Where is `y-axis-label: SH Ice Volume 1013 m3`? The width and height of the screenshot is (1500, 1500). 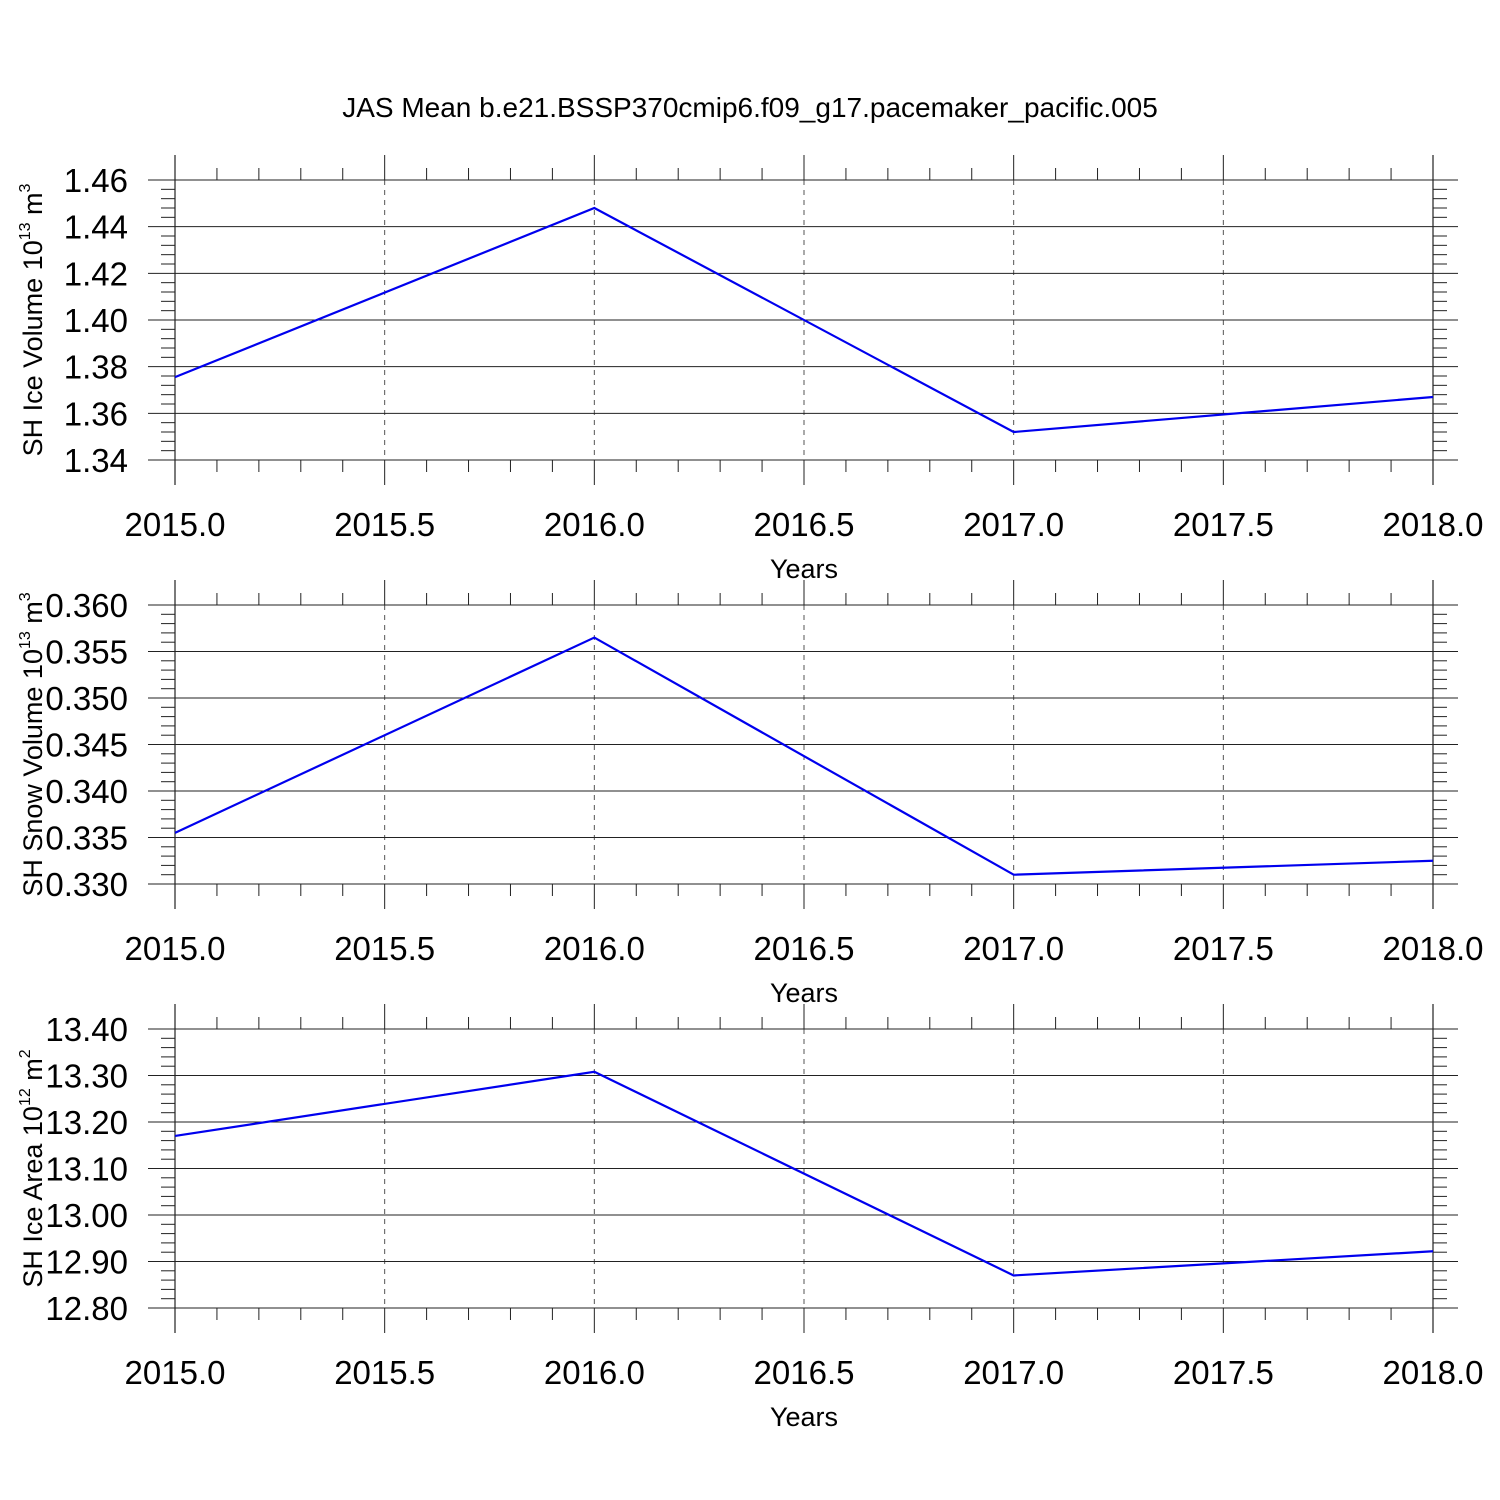 y-axis-label: SH Ice Volume 1013 m3 is located at coordinates (32, 319).